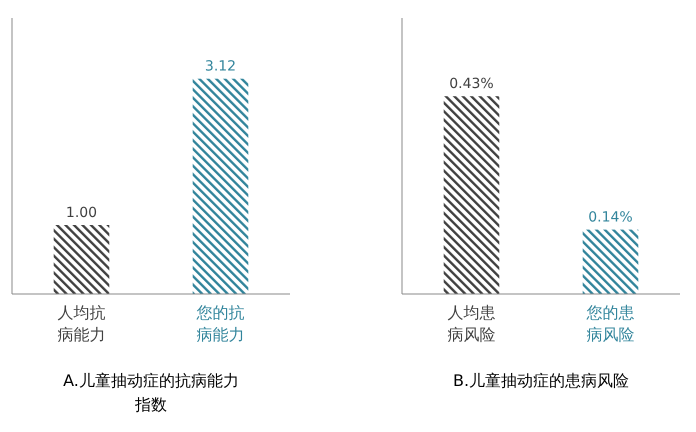 The width and height of the screenshot is (696, 432). I want to click on text: B.儿童抽动症的患病风险, so click(541, 380).